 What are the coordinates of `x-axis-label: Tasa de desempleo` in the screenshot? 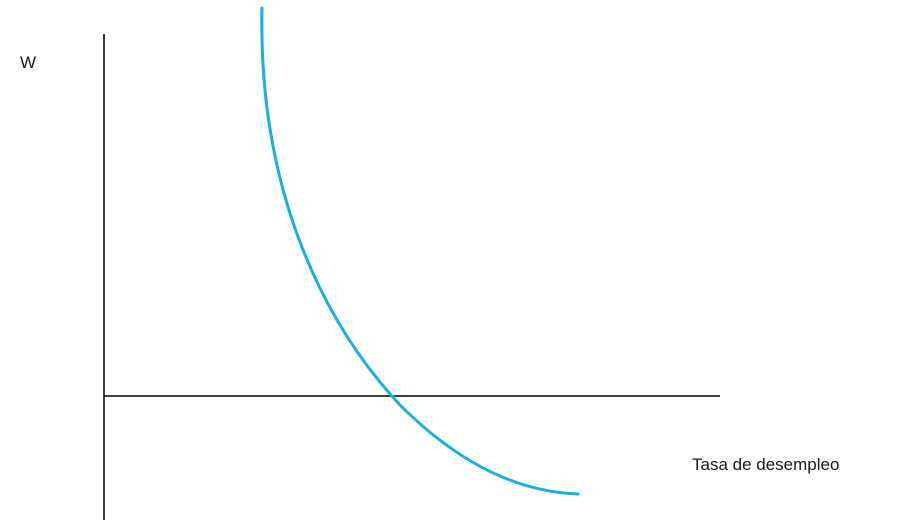 It's located at (766, 464).